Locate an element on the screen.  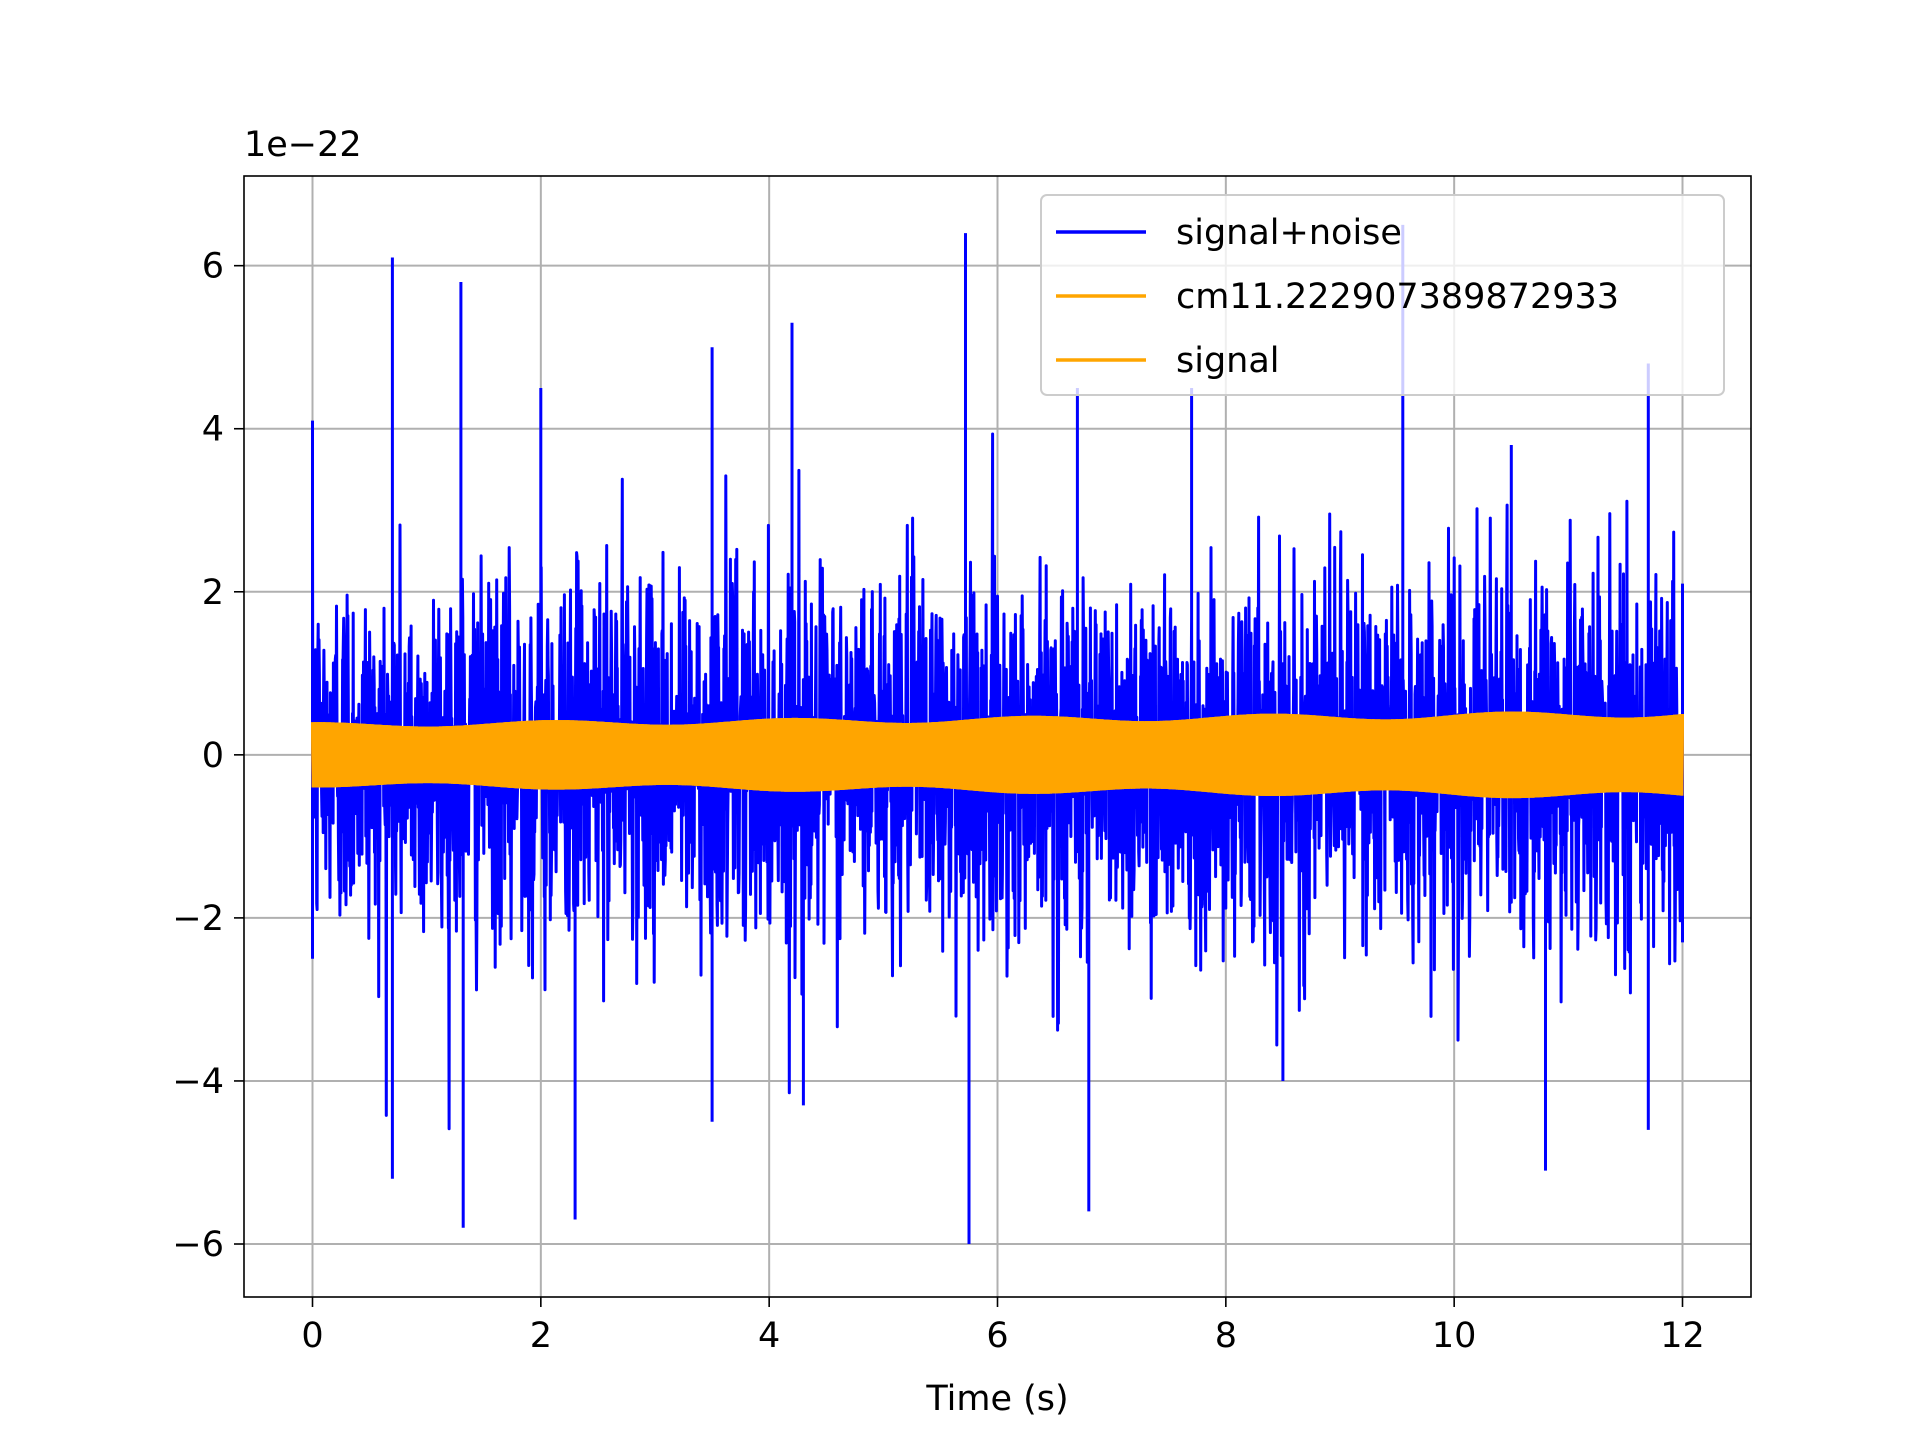
x-tick-label-1: 2 is located at coordinates (541, 1336).